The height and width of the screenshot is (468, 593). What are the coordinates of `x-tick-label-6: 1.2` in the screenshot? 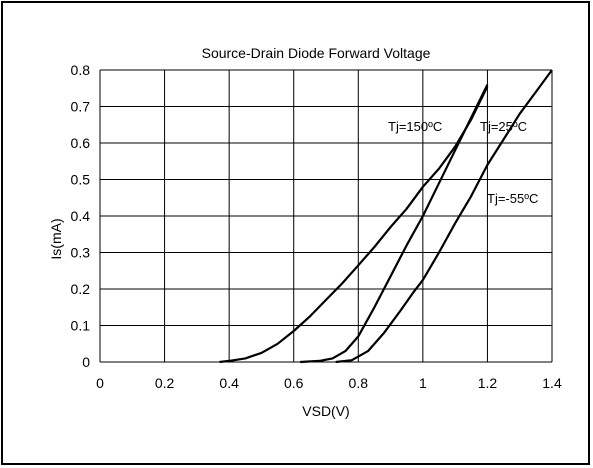 It's located at (488, 383).